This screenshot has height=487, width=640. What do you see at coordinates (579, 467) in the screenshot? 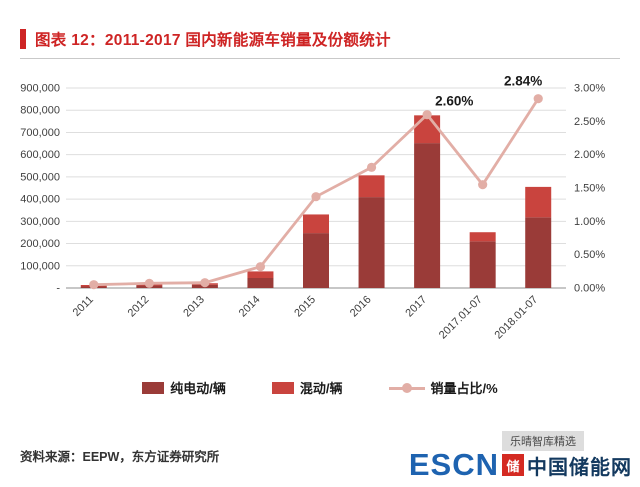
I see `site-name: 中国储能网` at bounding box center [579, 467].